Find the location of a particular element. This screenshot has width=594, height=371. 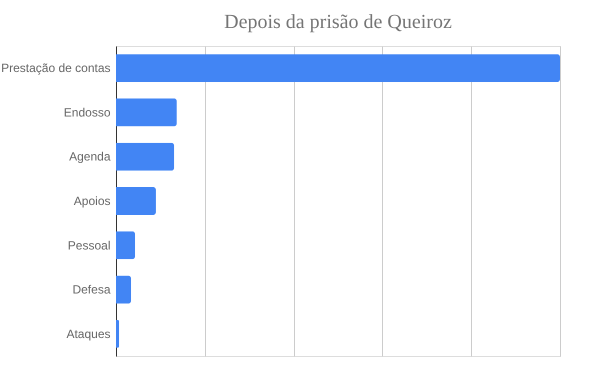

y-tick-label: Agenda is located at coordinates (90, 157).